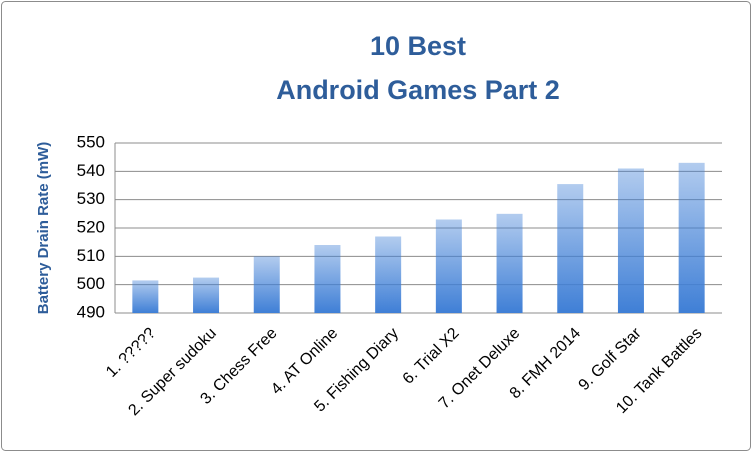  I want to click on y-tick-label: 550, so click(91, 141).